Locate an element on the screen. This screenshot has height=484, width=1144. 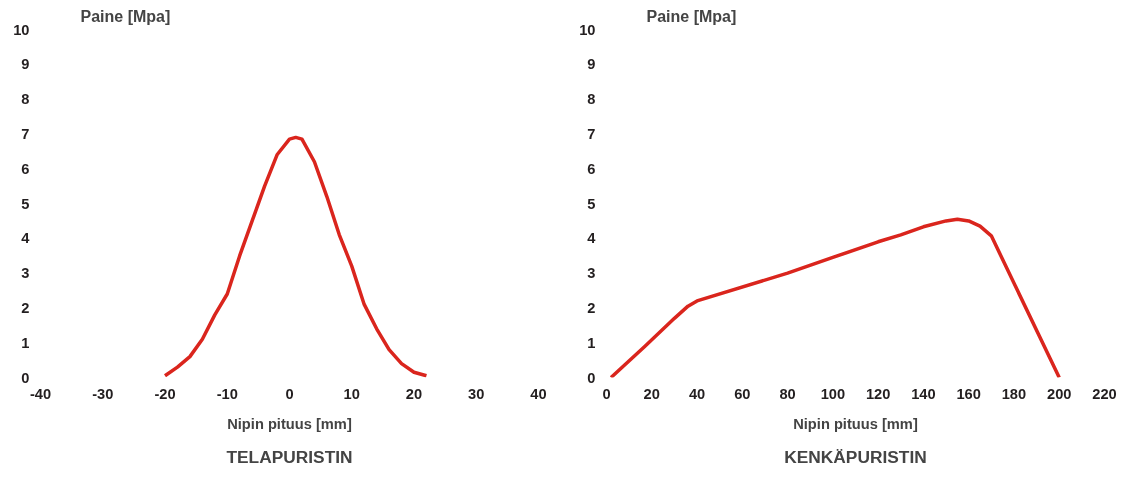
x-tick-label: 200 is located at coordinates (1059, 393).